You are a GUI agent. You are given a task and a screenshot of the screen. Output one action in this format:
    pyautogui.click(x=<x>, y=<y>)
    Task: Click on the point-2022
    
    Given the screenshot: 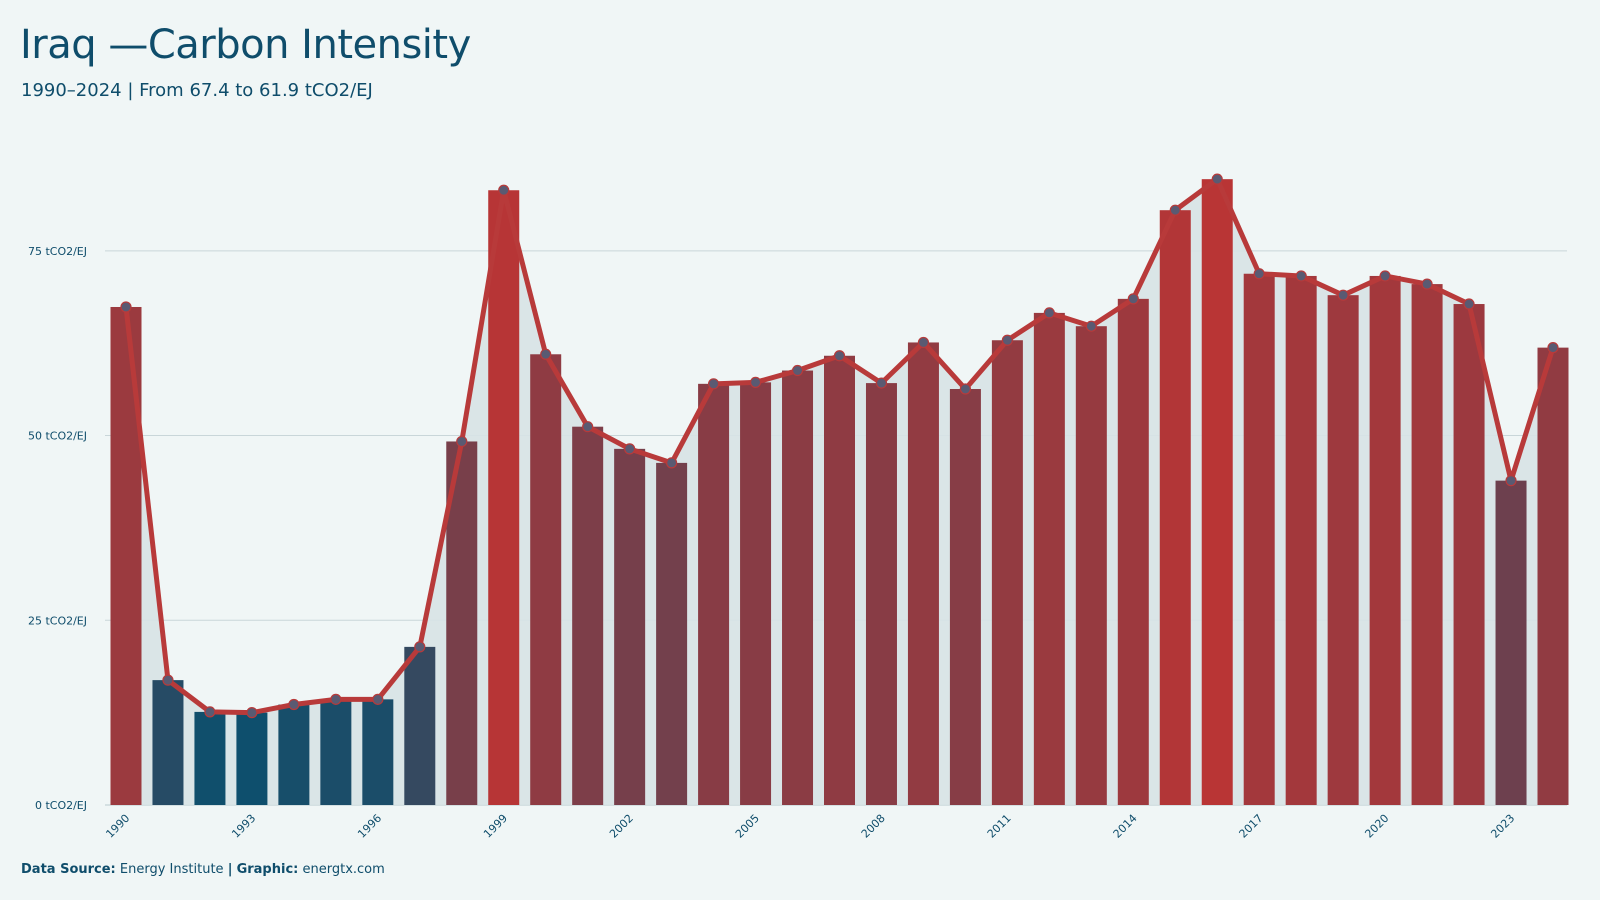 What is the action you would take?
    pyautogui.click(x=1469, y=304)
    